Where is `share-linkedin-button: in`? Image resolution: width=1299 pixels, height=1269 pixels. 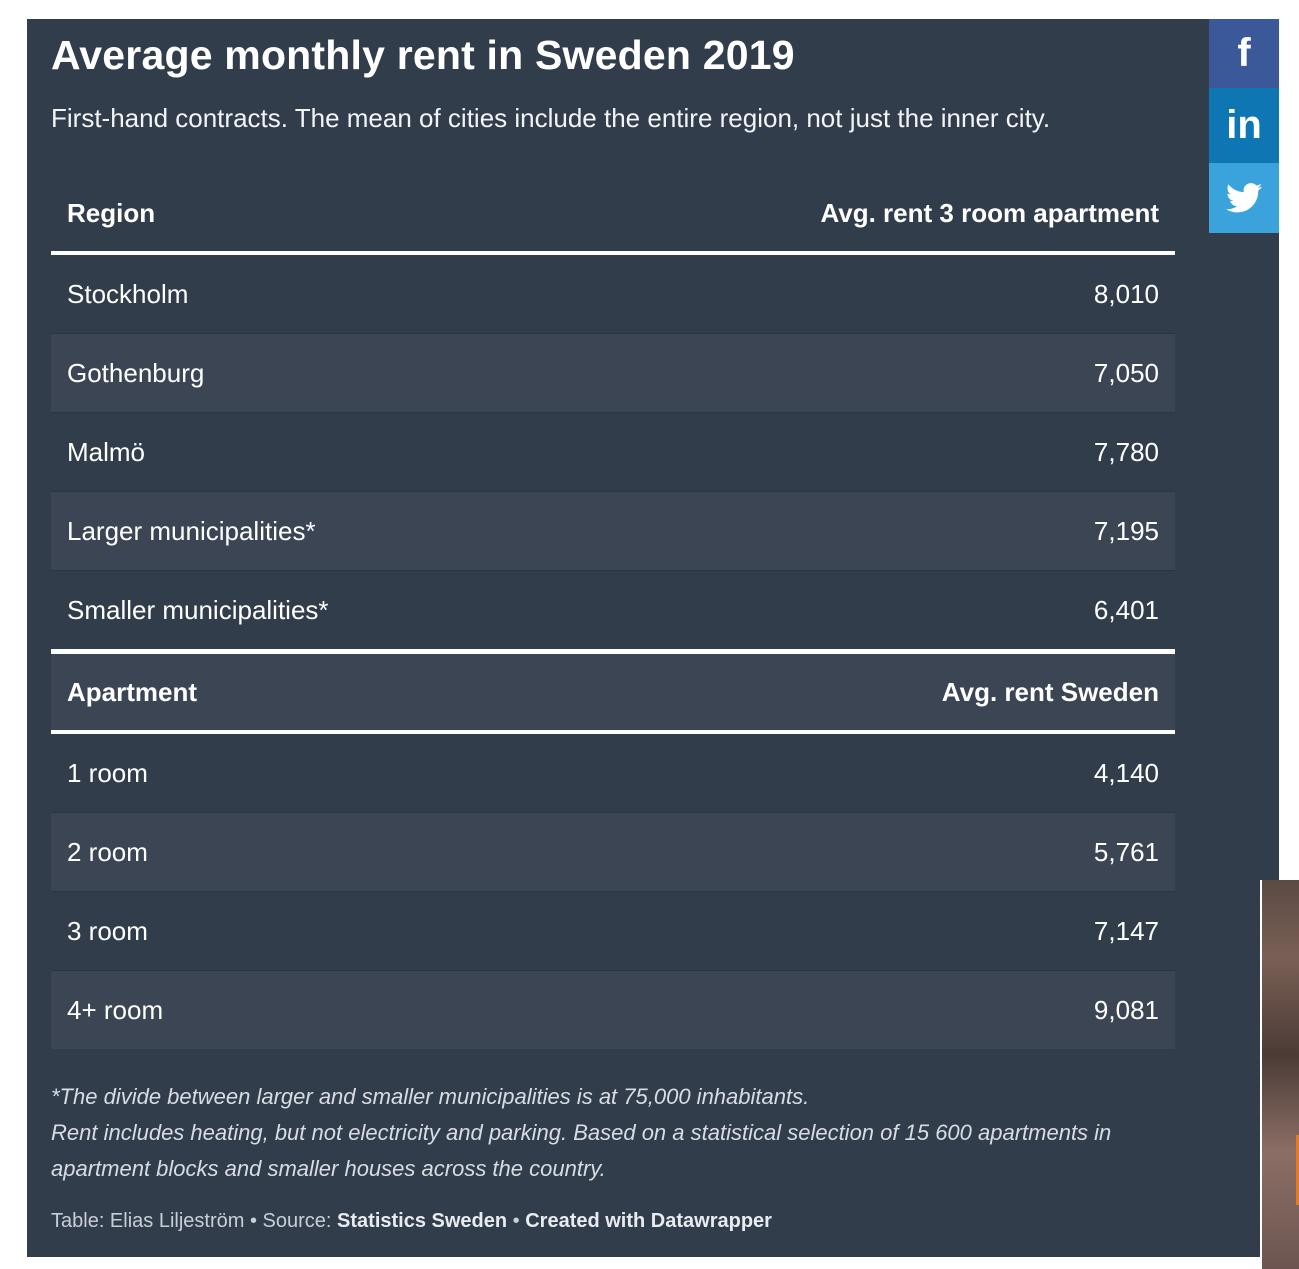
share-linkedin-button: in is located at coordinates (1244, 125).